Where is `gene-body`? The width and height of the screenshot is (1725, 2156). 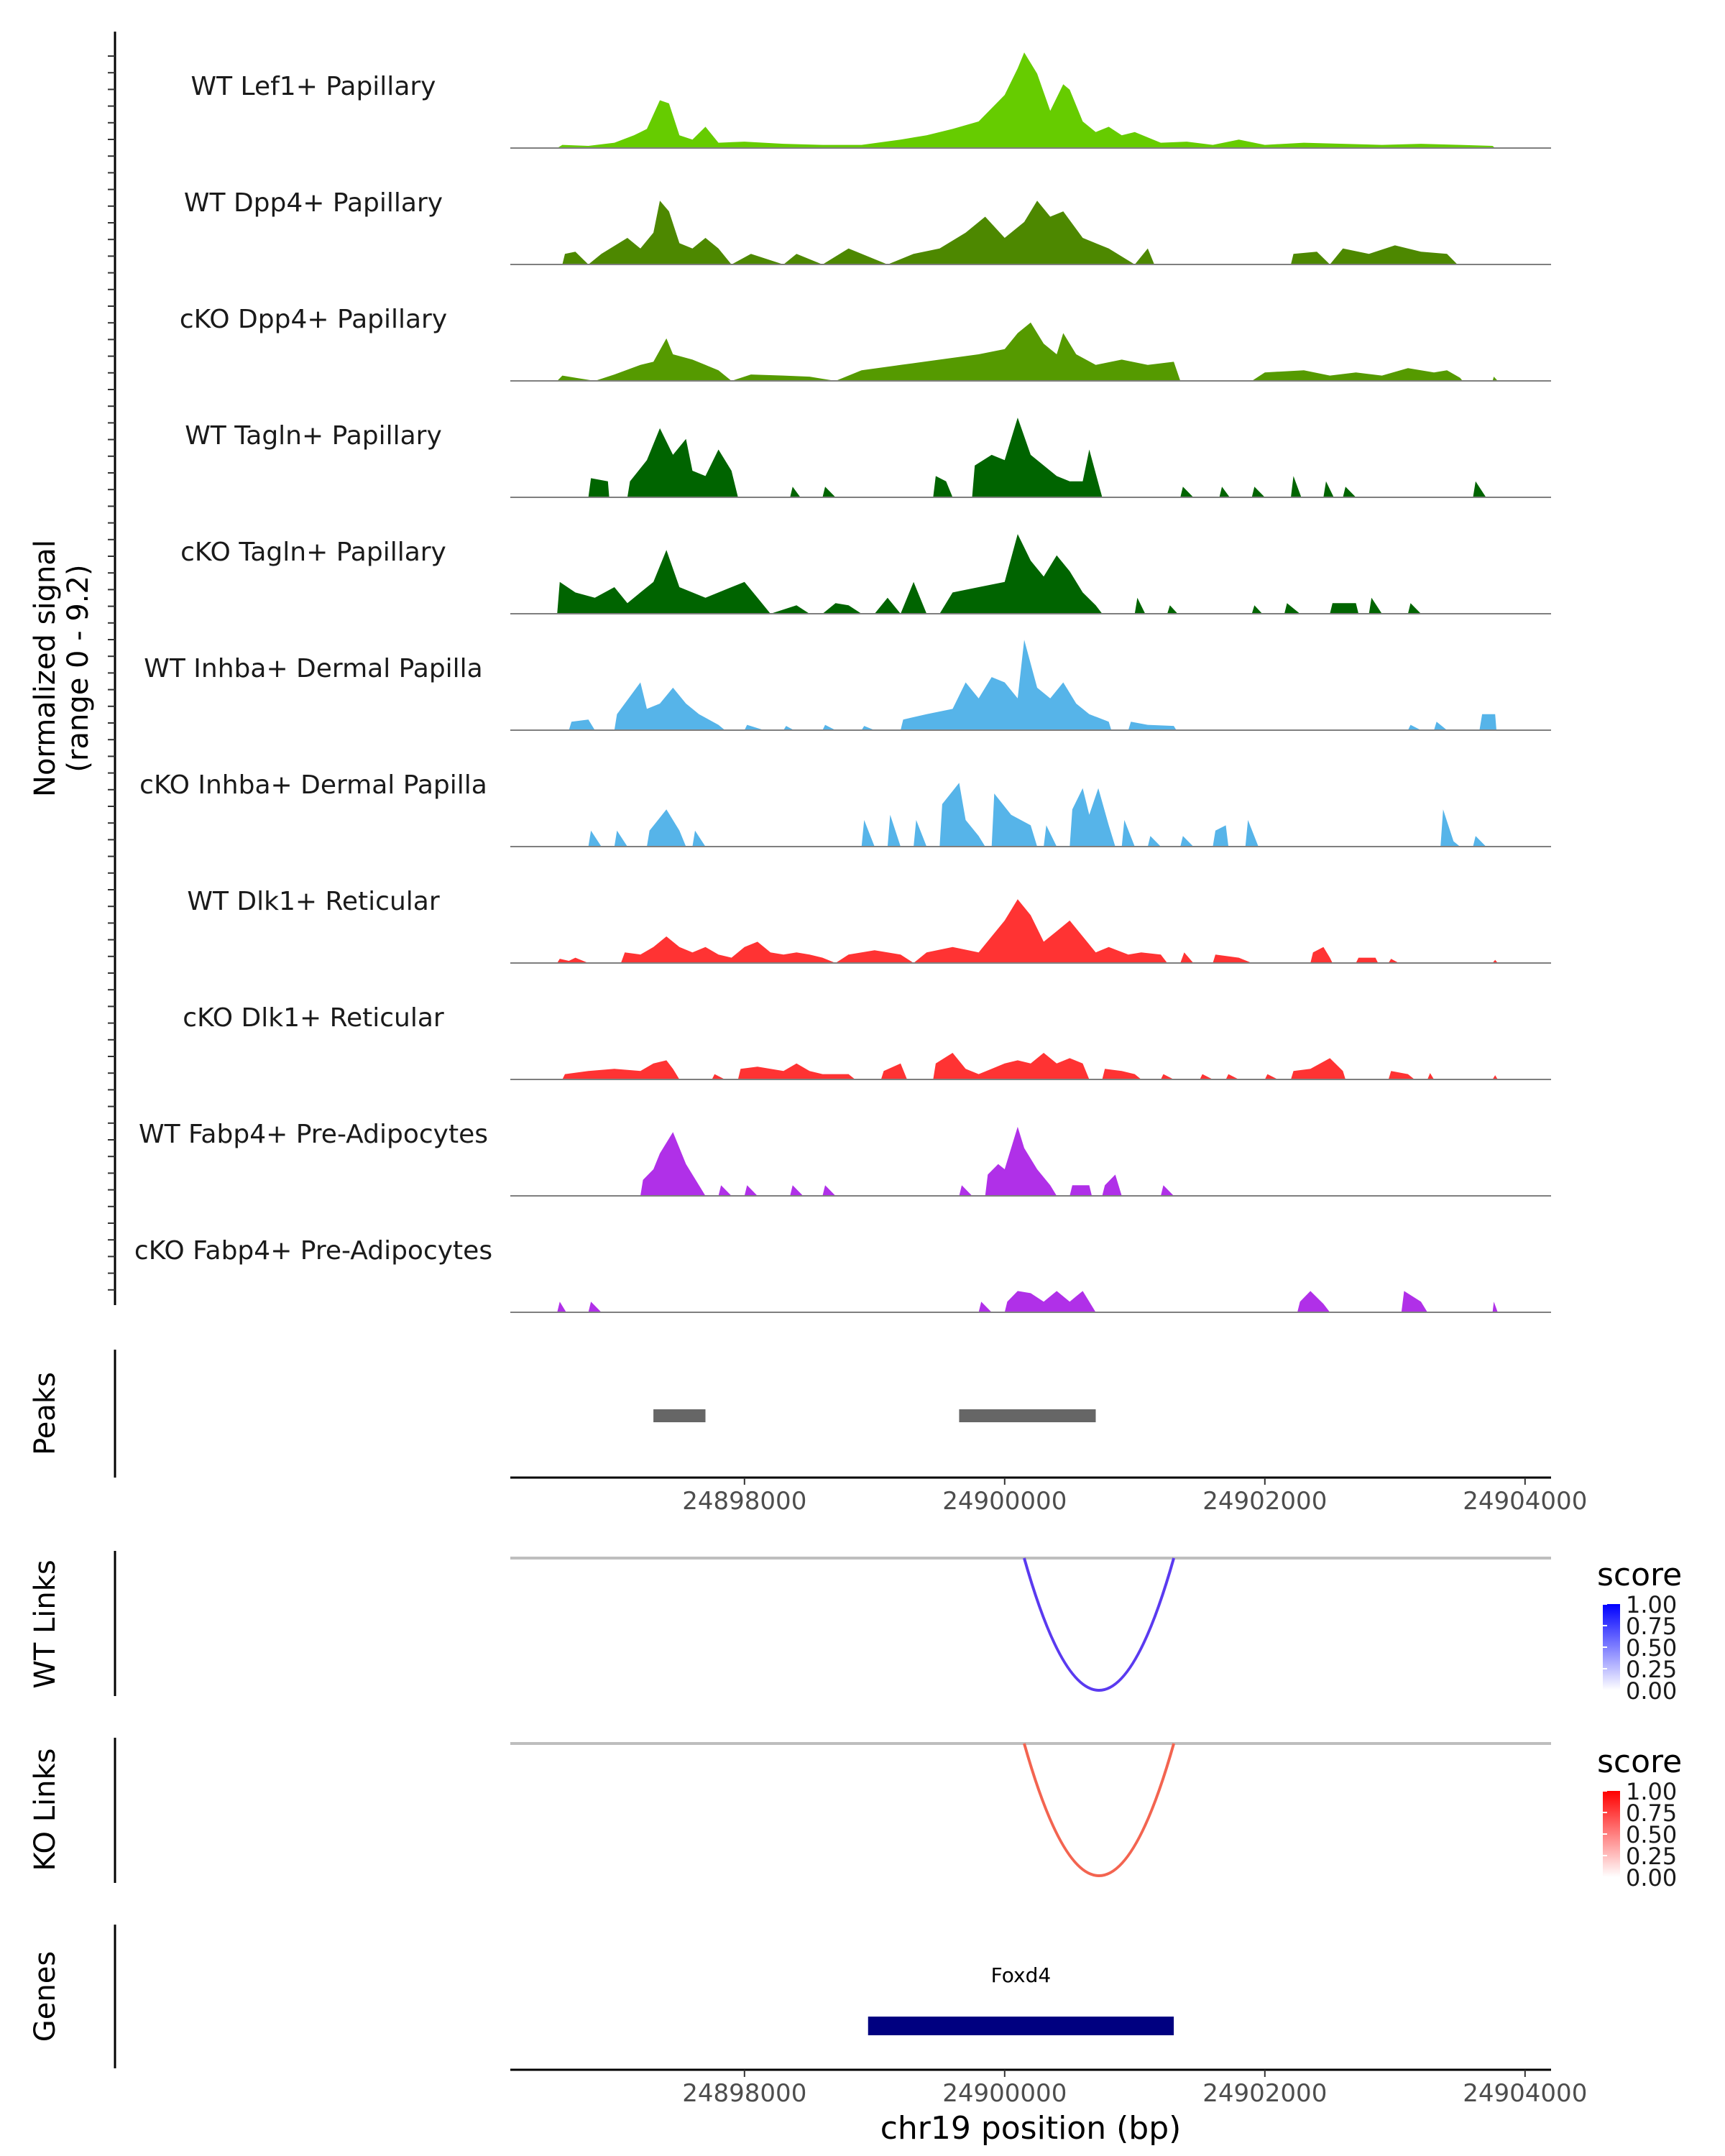 gene-body is located at coordinates (1021, 2026).